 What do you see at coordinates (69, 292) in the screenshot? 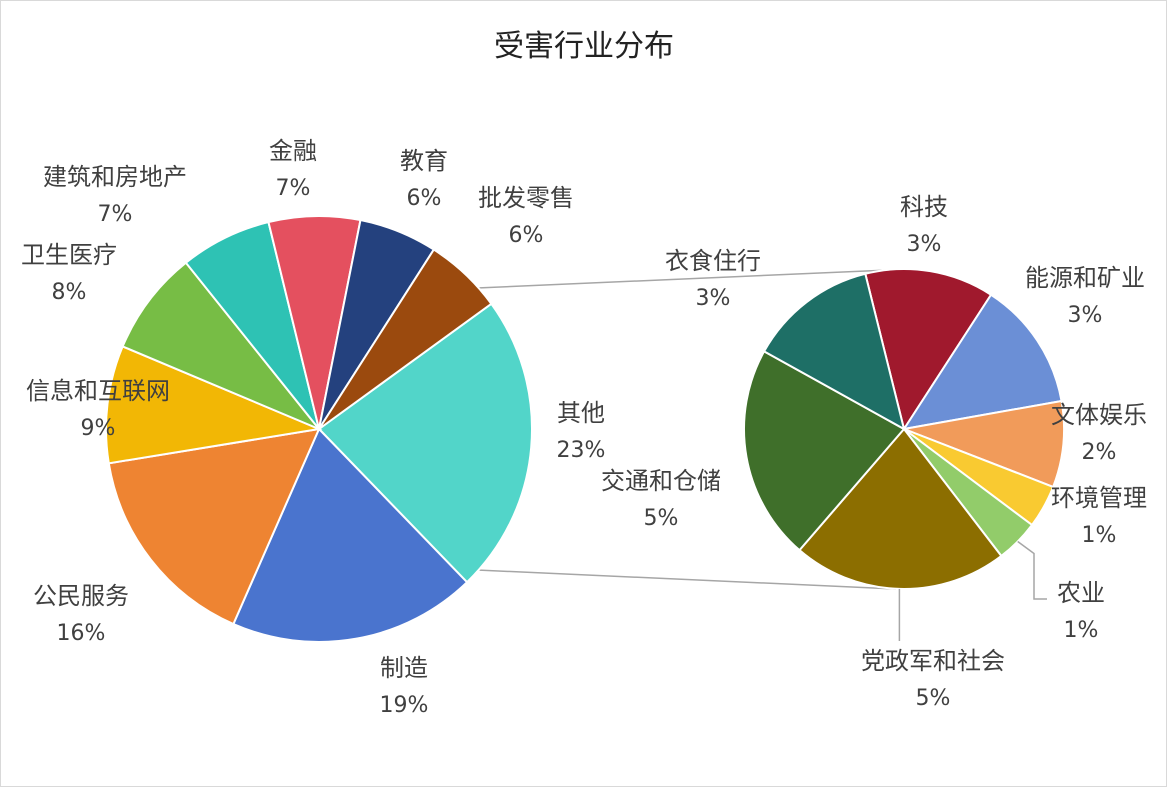
I see `main-percent-4: 8%` at bounding box center [69, 292].